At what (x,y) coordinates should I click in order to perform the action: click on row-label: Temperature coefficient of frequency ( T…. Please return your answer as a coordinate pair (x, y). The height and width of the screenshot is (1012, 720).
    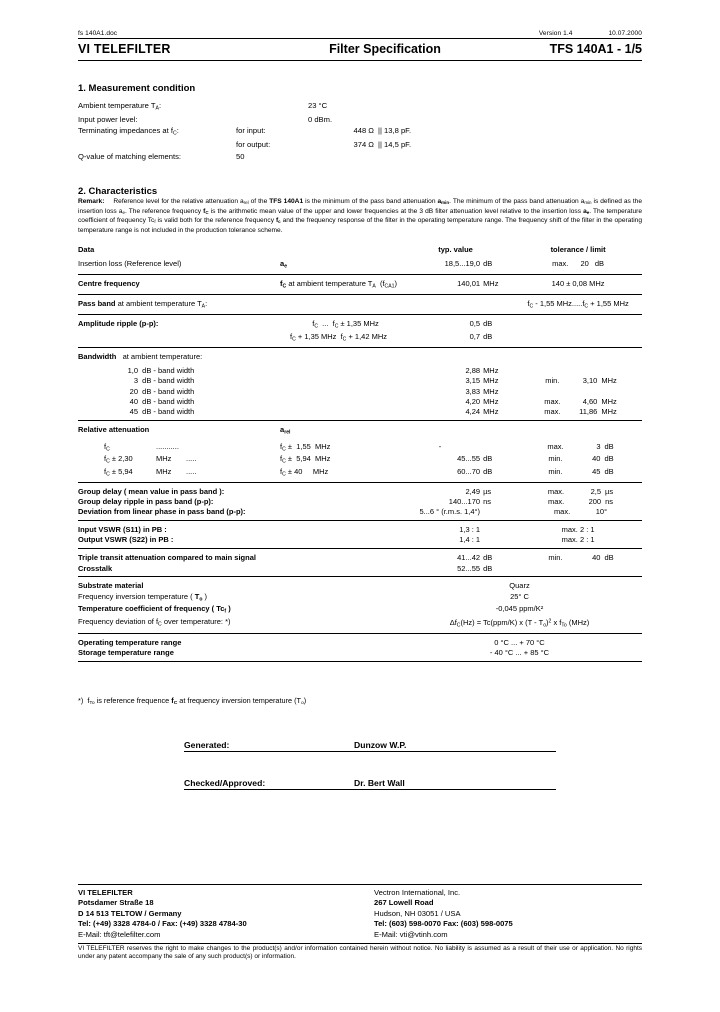
    Looking at the image, I should click on (154, 609).